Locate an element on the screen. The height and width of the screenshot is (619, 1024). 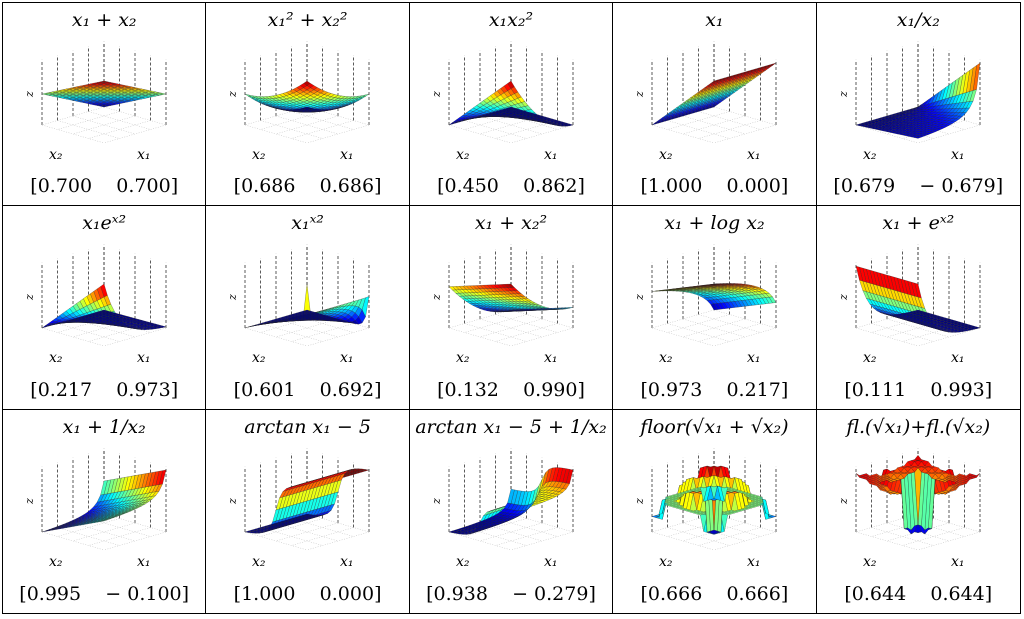
coefficient-2: 0.000 is located at coordinates (753, 186).